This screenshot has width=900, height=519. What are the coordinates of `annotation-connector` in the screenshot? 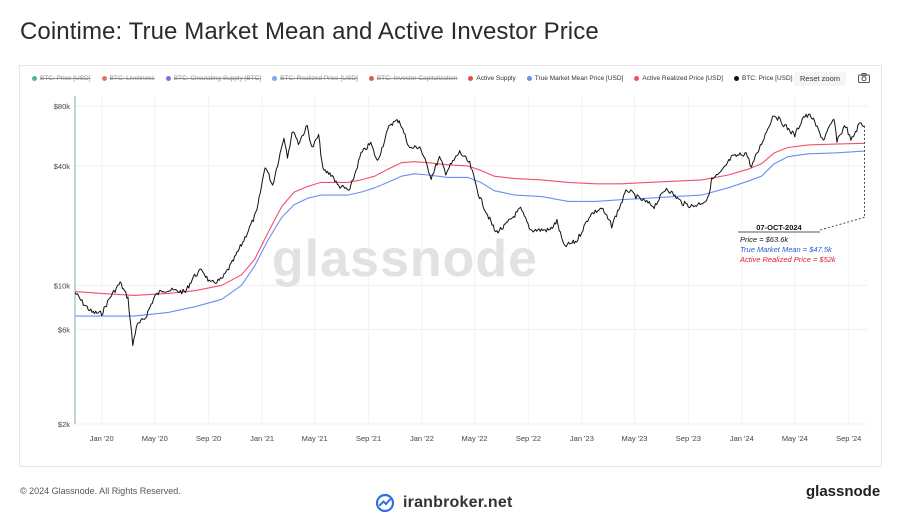 It's located at (842, 224).